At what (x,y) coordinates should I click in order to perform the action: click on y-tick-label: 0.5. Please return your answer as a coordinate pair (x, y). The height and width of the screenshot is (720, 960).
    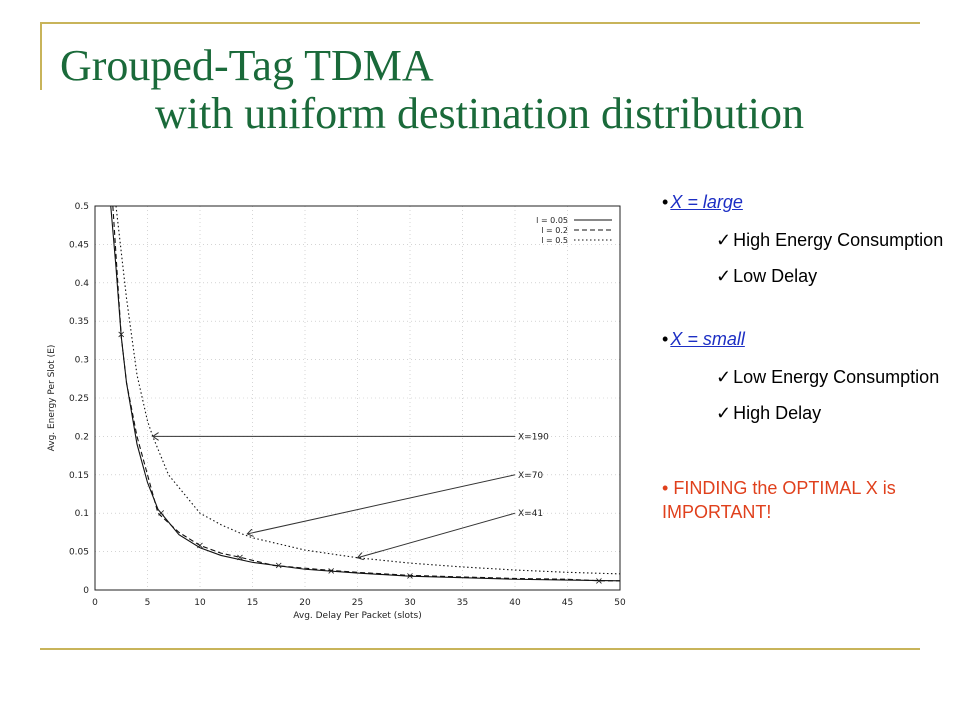
    Looking at the image, I should click on (82, 207).